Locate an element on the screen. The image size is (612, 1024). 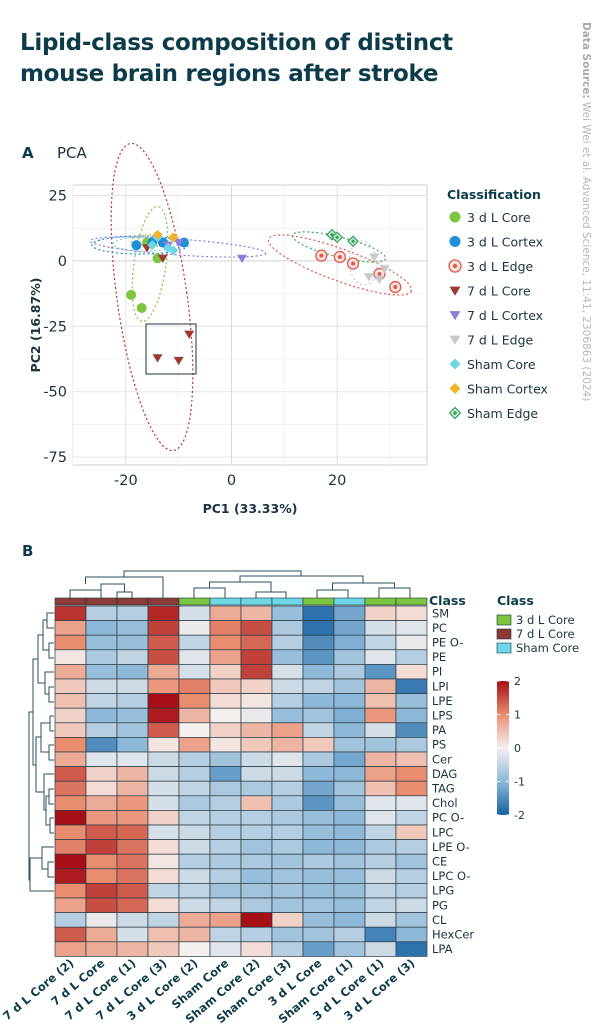
legend-swatch-sham-edge is located at coordinates (455, 413).